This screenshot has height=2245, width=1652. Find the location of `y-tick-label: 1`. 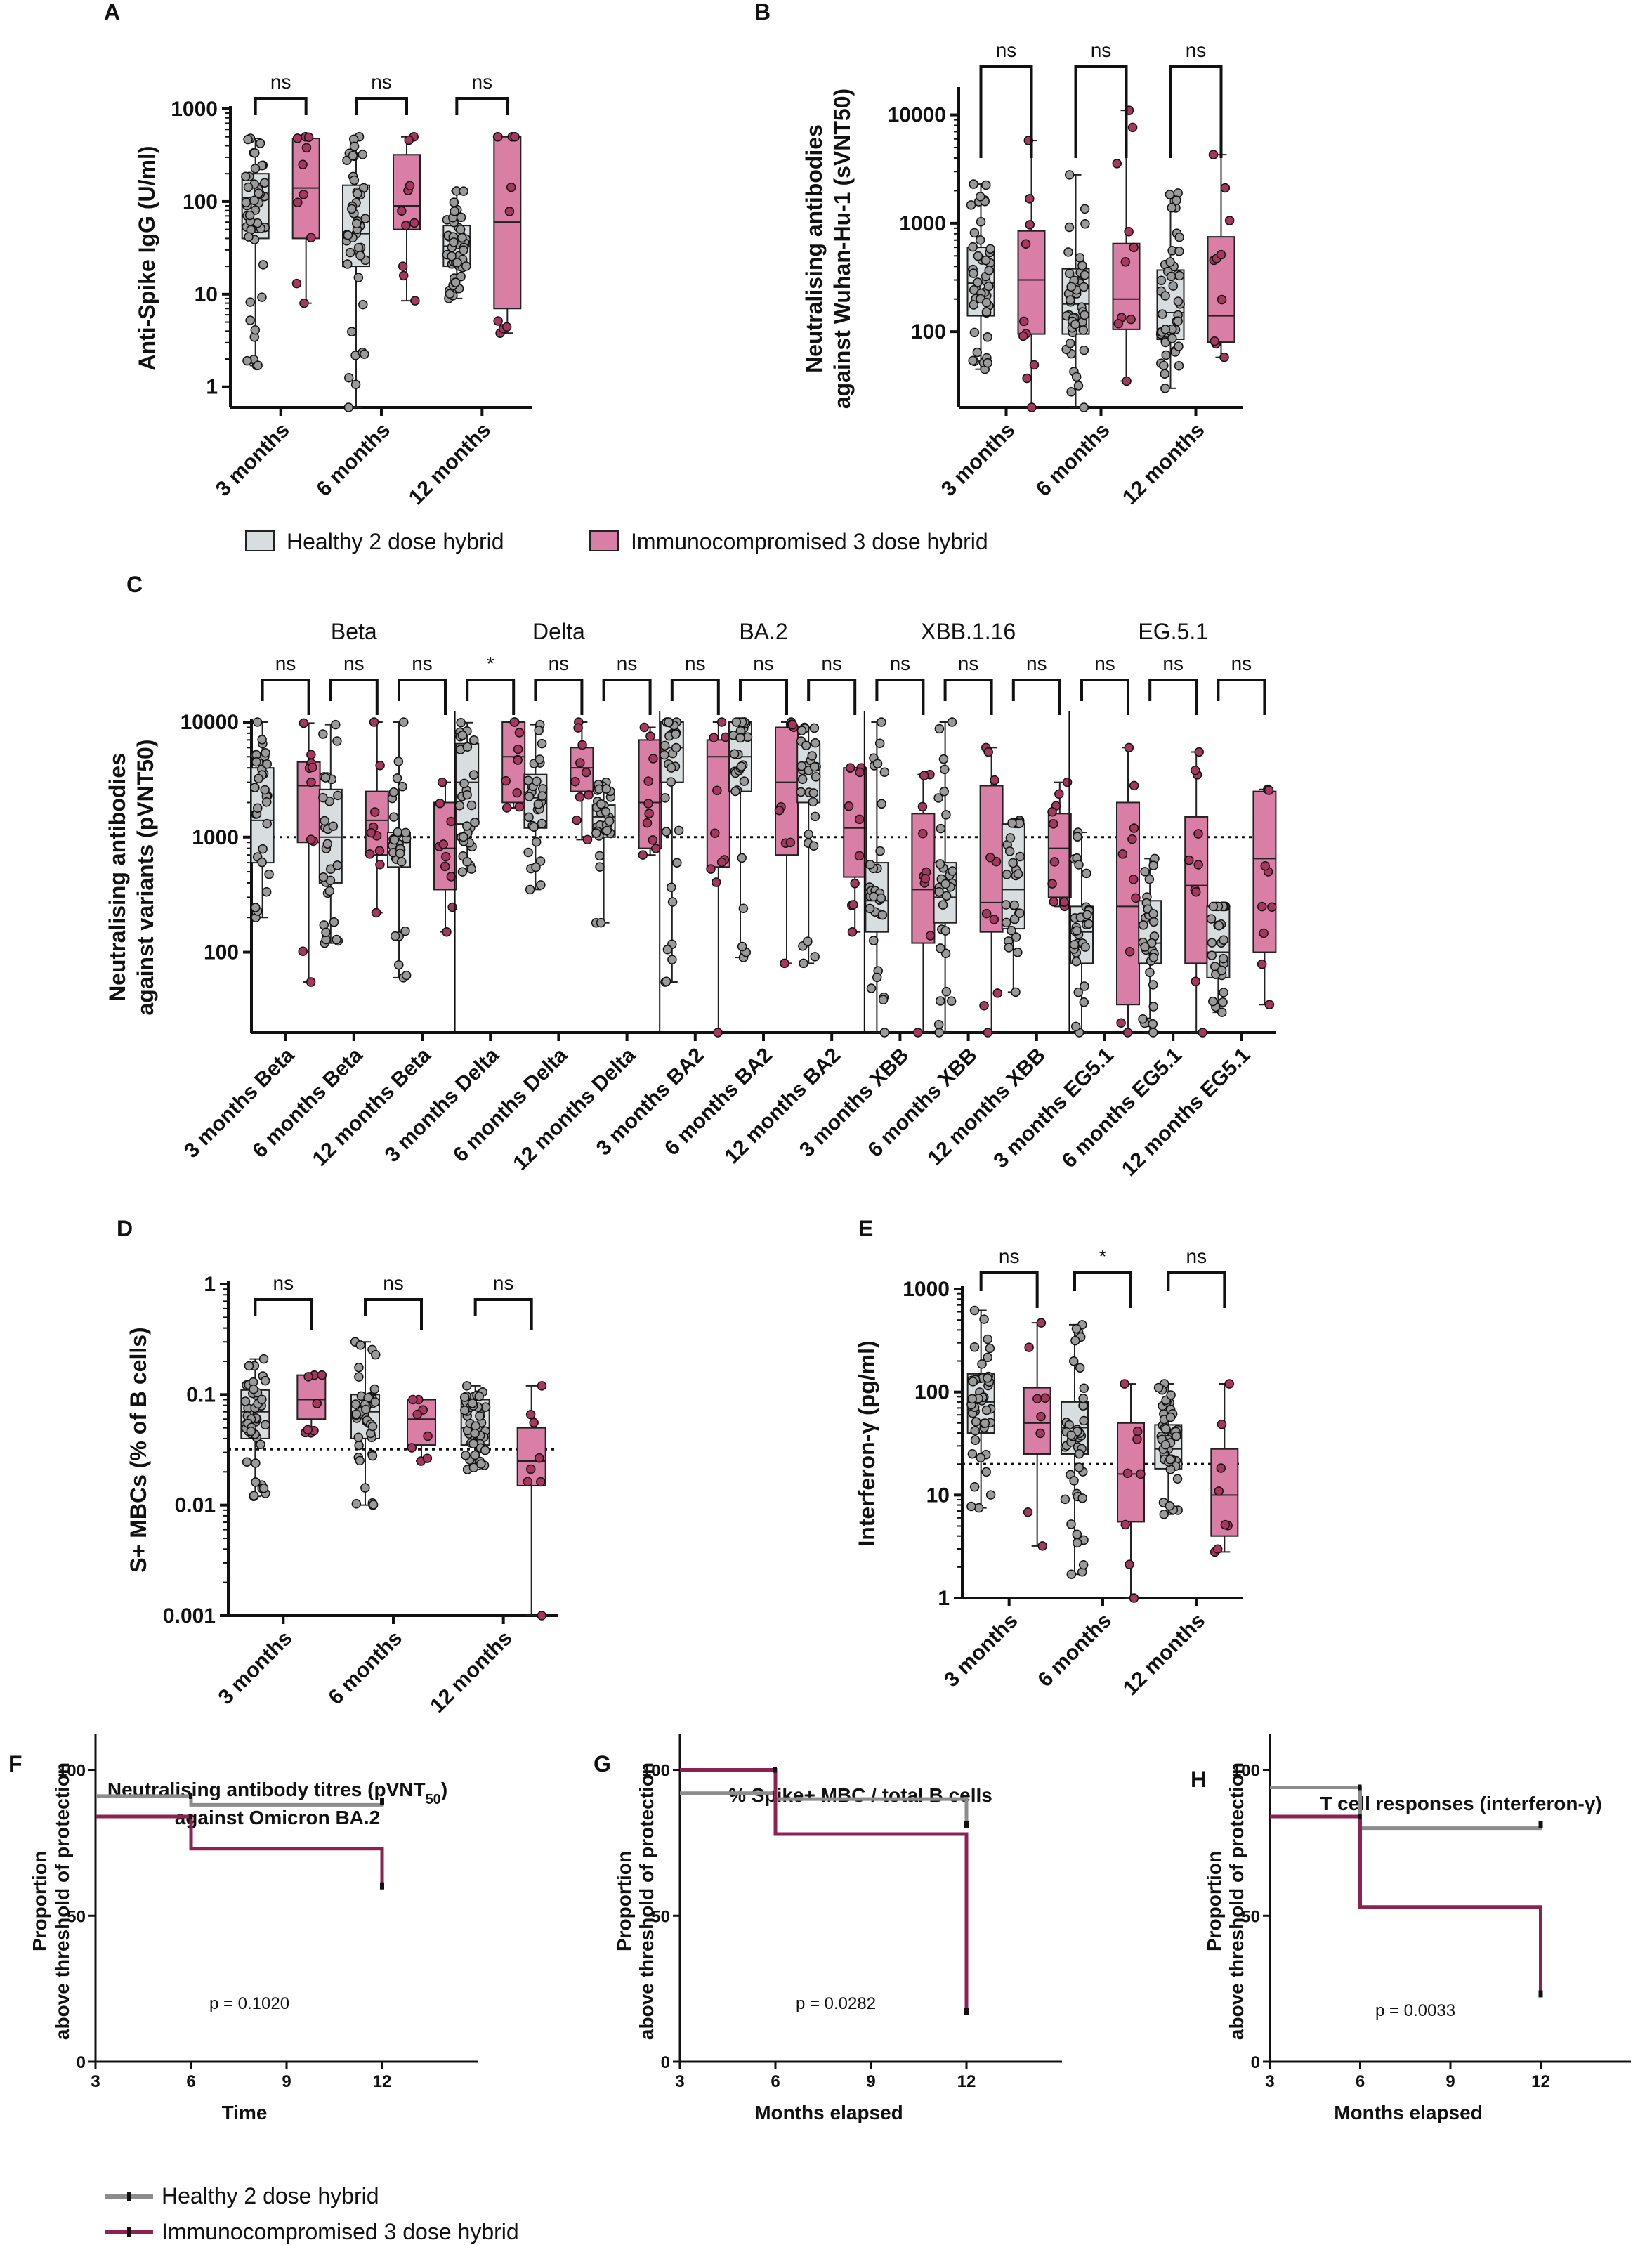

y-tick-label: 1 is located at coordinates (944, 1598).